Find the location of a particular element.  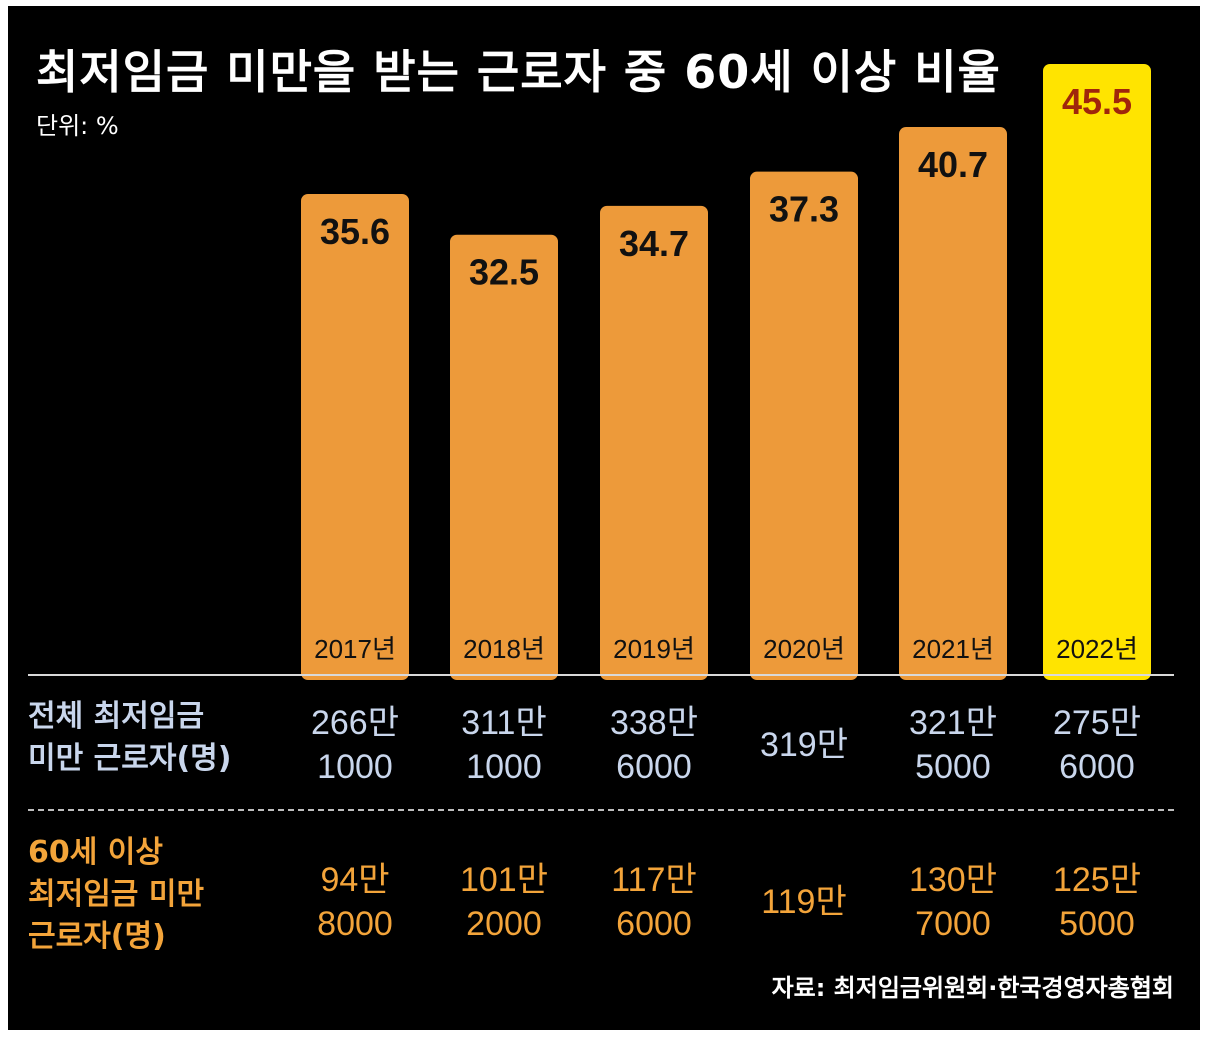

table-cell: 119만 is located at coordinates (804, 902).